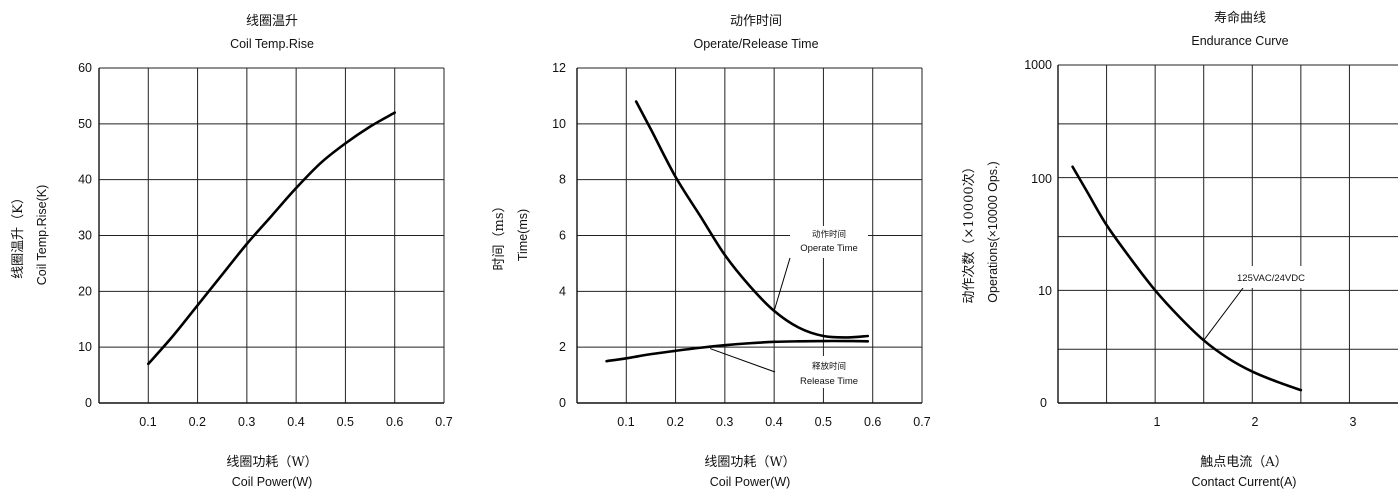 Image resolution: width=1398 pixels, height=493 pixels. What do you see at coordinates (1043, 403) in the screenshot?
I see `endurance-y-tick: 0` at bounding box center [1043, 403].